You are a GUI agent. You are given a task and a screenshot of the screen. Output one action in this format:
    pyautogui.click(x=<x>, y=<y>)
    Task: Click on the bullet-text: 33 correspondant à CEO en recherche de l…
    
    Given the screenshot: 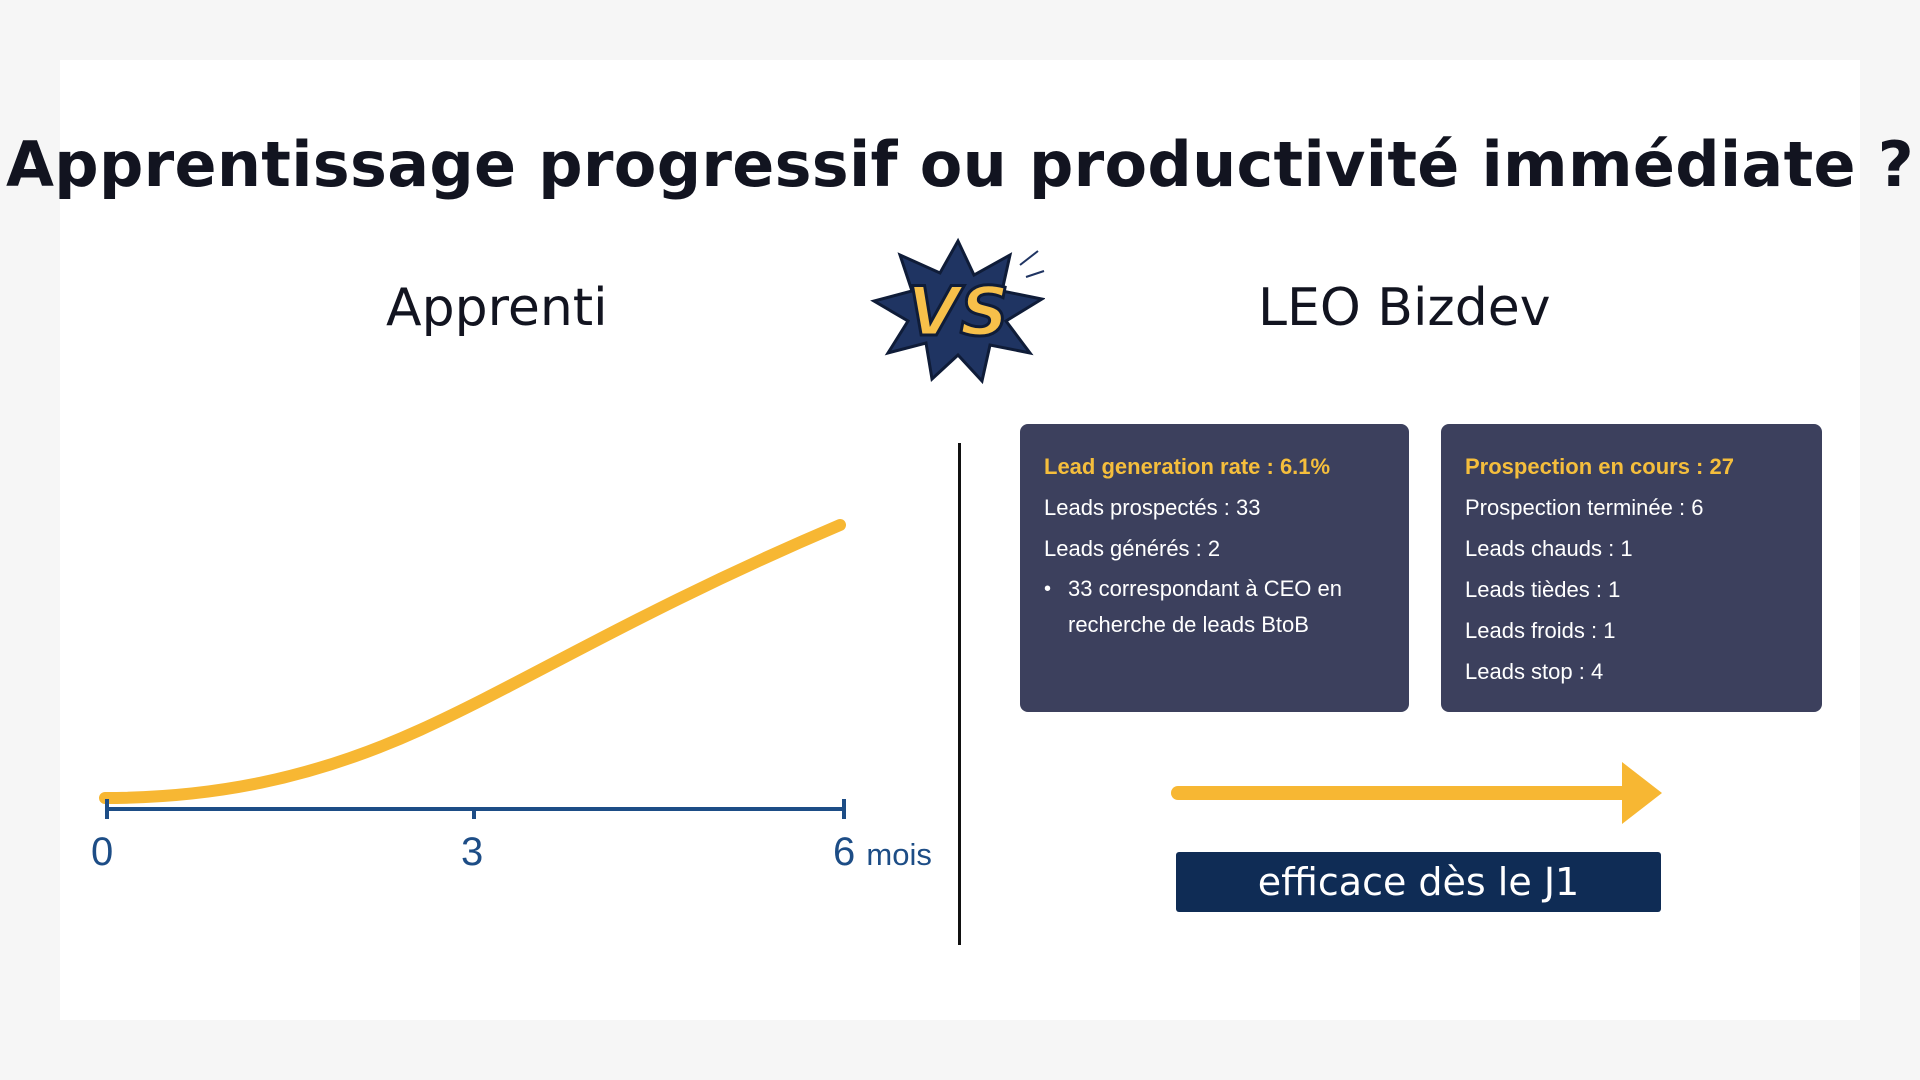 What is the action you would take?
    pyautogui.click(x=1205, y=606)
    